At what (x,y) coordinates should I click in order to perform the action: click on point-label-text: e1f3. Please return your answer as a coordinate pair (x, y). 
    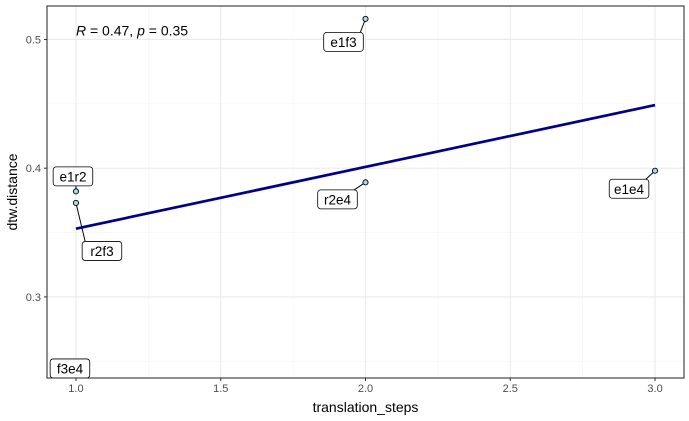
    Looking at the image, I should click on (343, 42).